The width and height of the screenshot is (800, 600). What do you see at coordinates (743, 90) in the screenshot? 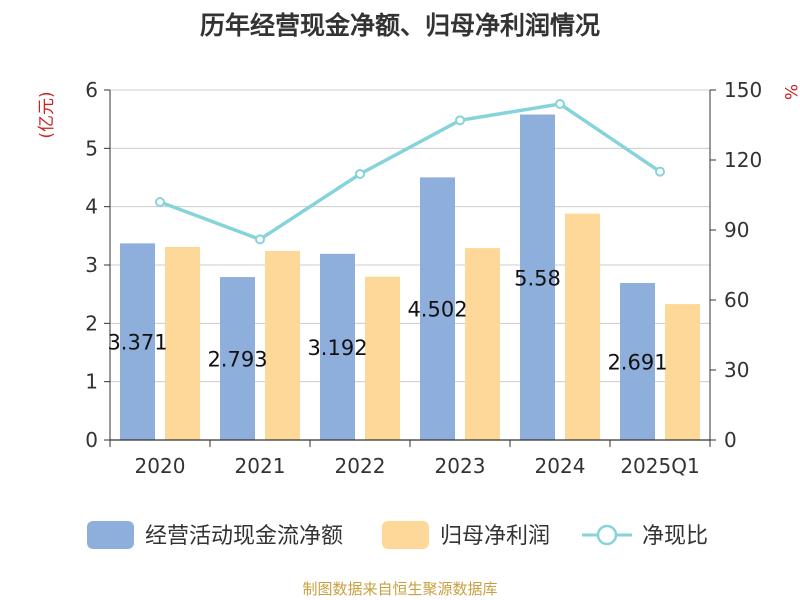
I see `right-tick-label: 150` at bounding box center [743, 90].